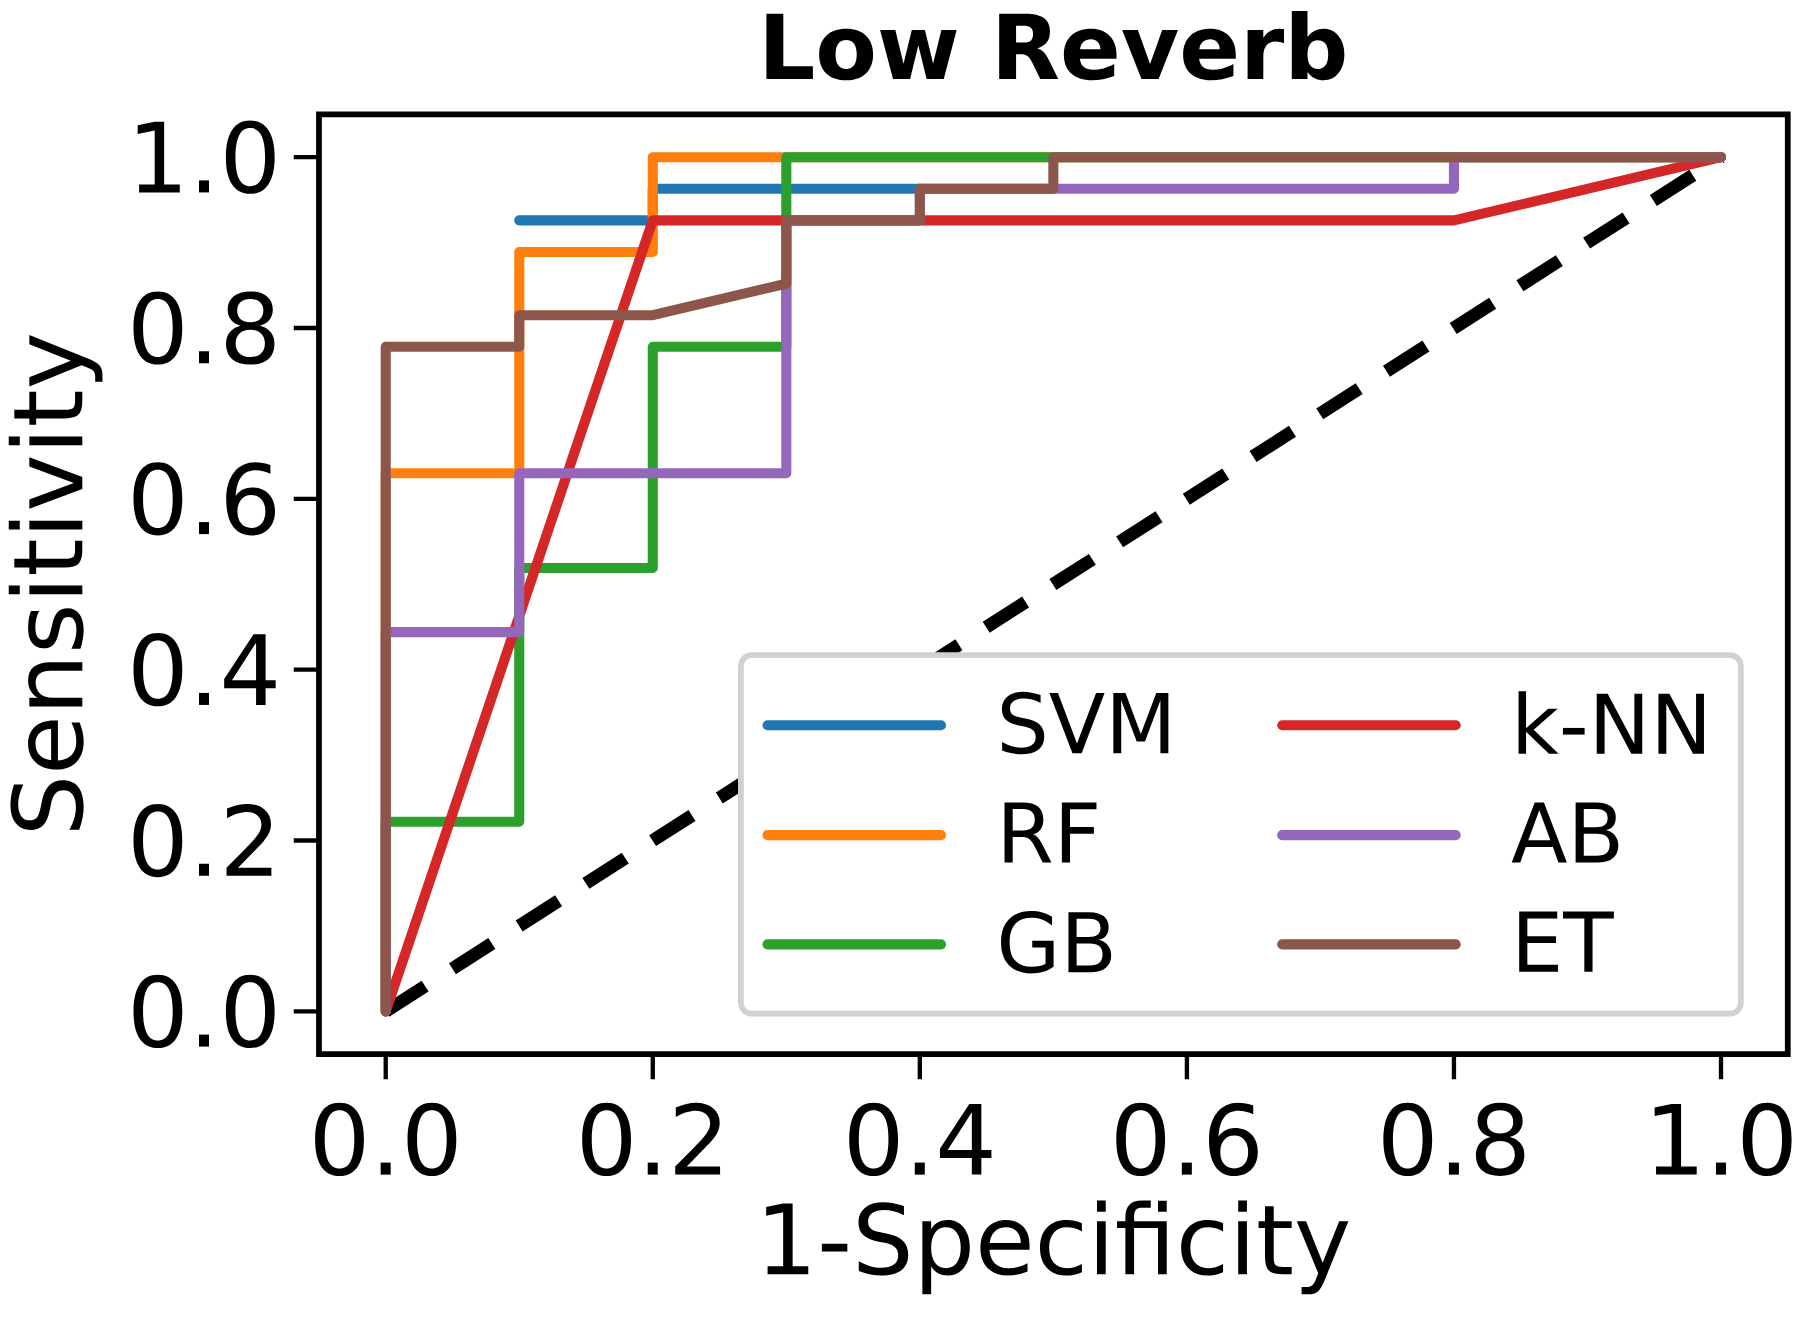  I want to click on x-tick-label: 0.0, so click(386, 1139).